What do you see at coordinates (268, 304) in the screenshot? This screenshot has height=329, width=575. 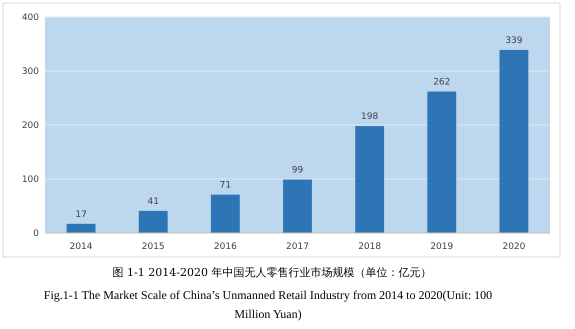 I see `text: Fig.1-1 The Market Scale of China’s Unmanned Retail Industry from 2014 to 2020(Unit: 100 Million Yuan)` at bounding box center [268, 304].